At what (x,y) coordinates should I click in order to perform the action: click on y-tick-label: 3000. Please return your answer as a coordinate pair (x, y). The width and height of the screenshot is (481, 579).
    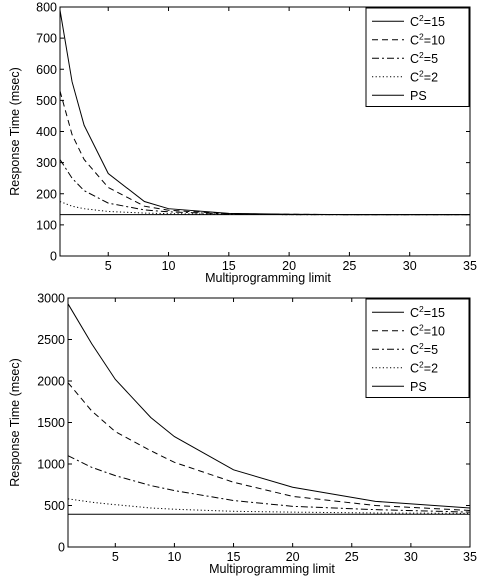
    Looking at the image, I should click on (51, 299).